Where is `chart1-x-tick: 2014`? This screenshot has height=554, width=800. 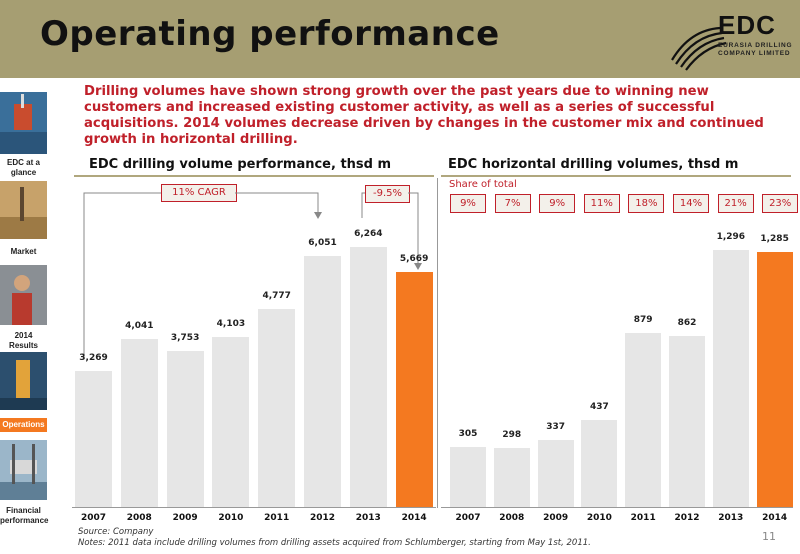
chart1-x-tick: 2014 is located at coordinates (414, 518).